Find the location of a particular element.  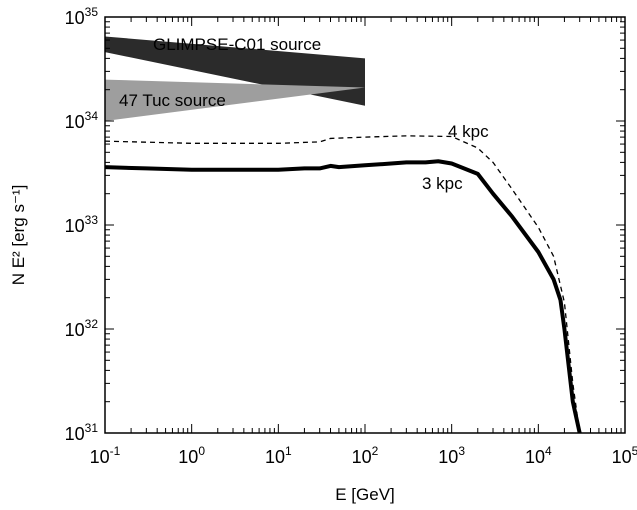

y-axis-label: N E² [erg s⁻¹] is located at coordinates (18, 235).